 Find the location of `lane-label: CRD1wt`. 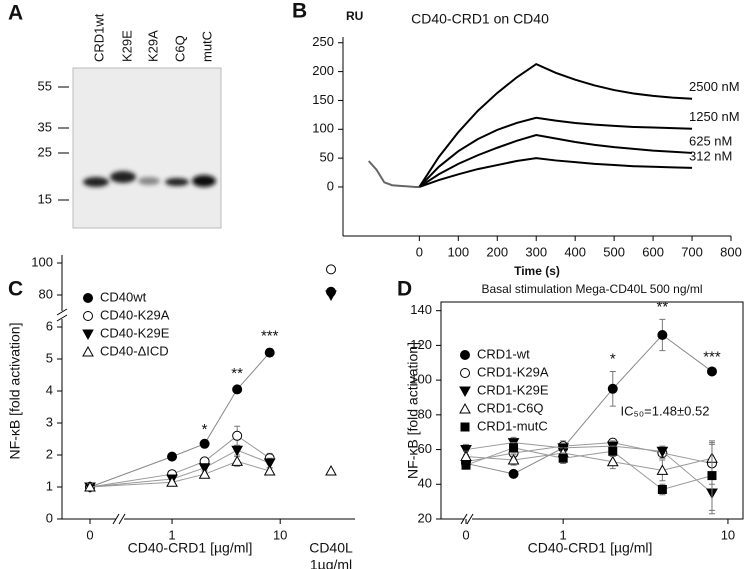

lane-label: CRD1wt is located at coordinates (98, 37).